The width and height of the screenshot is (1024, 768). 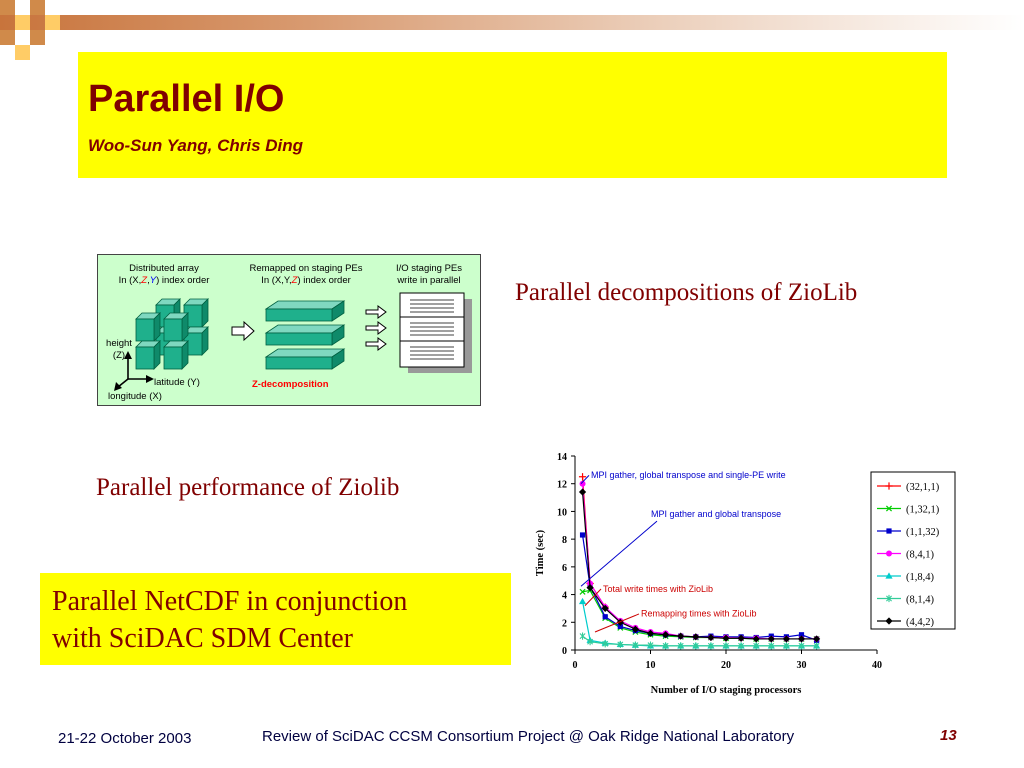 I want to click on diagram-col1-heading: Distributed array In (X,Z,Y) index order, so click(x=164, y=275).